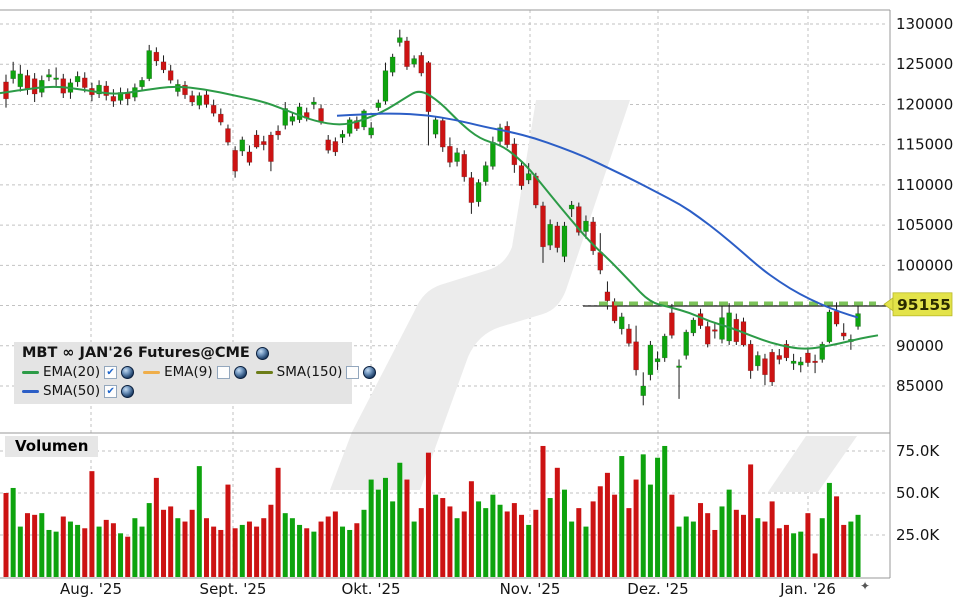  I want to click on instrument-title: MBT ∞ JAN'26 Futures@CME, so click(136, 353).